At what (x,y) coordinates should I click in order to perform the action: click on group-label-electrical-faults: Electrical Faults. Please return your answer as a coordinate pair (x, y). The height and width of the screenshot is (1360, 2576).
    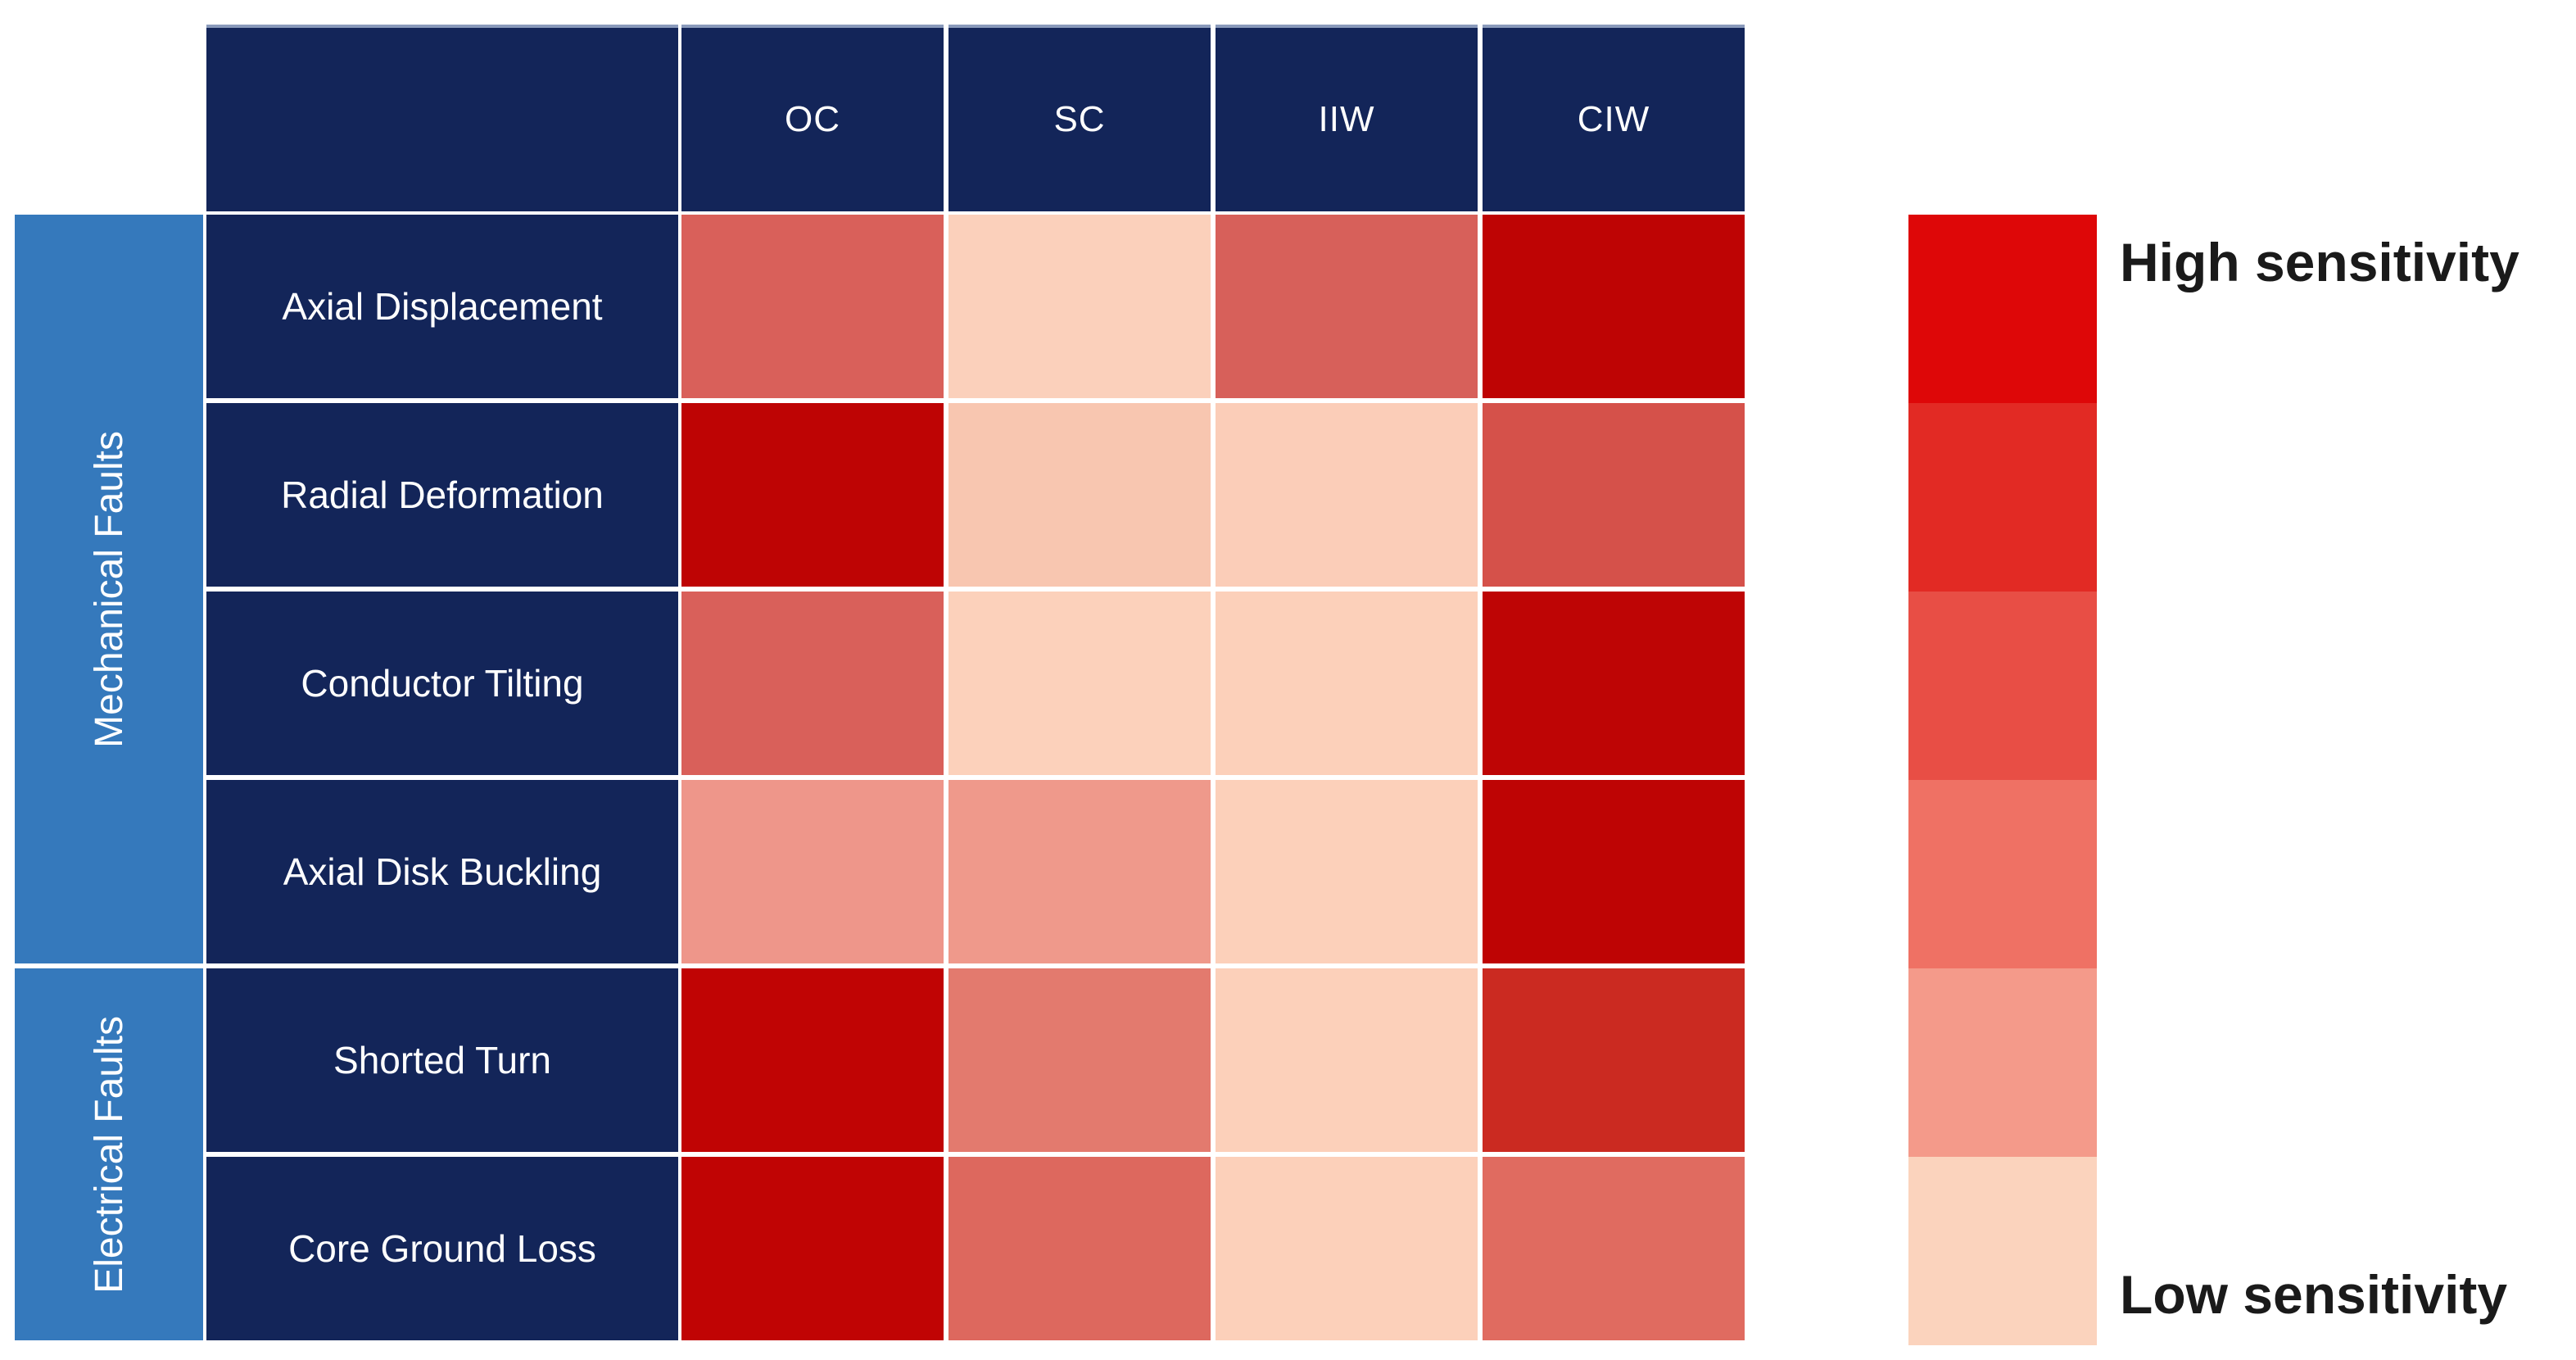
    Looking at the image, I should click on (109, 1155).